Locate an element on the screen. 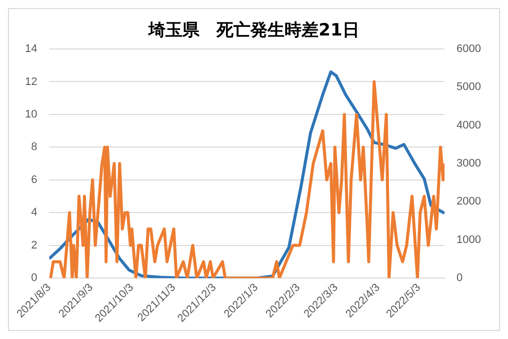 This screenshot has width=508, height=339. y2-tick-label: 4000 is located at coordinates (469, 125).